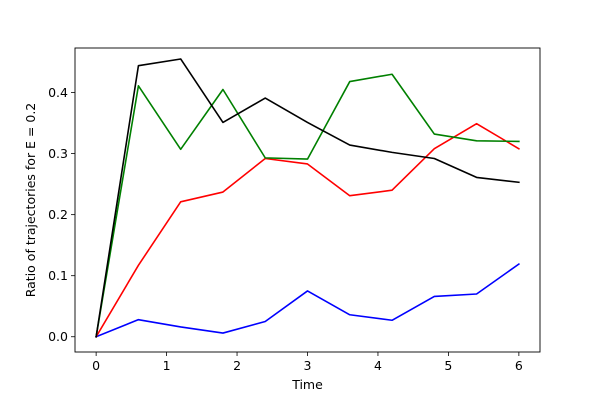 The width and height of the screenshot is (600, 400). What do you see at coordinates (96, 365) in the screenshot?
I see `x-tick-label: 0` at bounding box center [96, 365].